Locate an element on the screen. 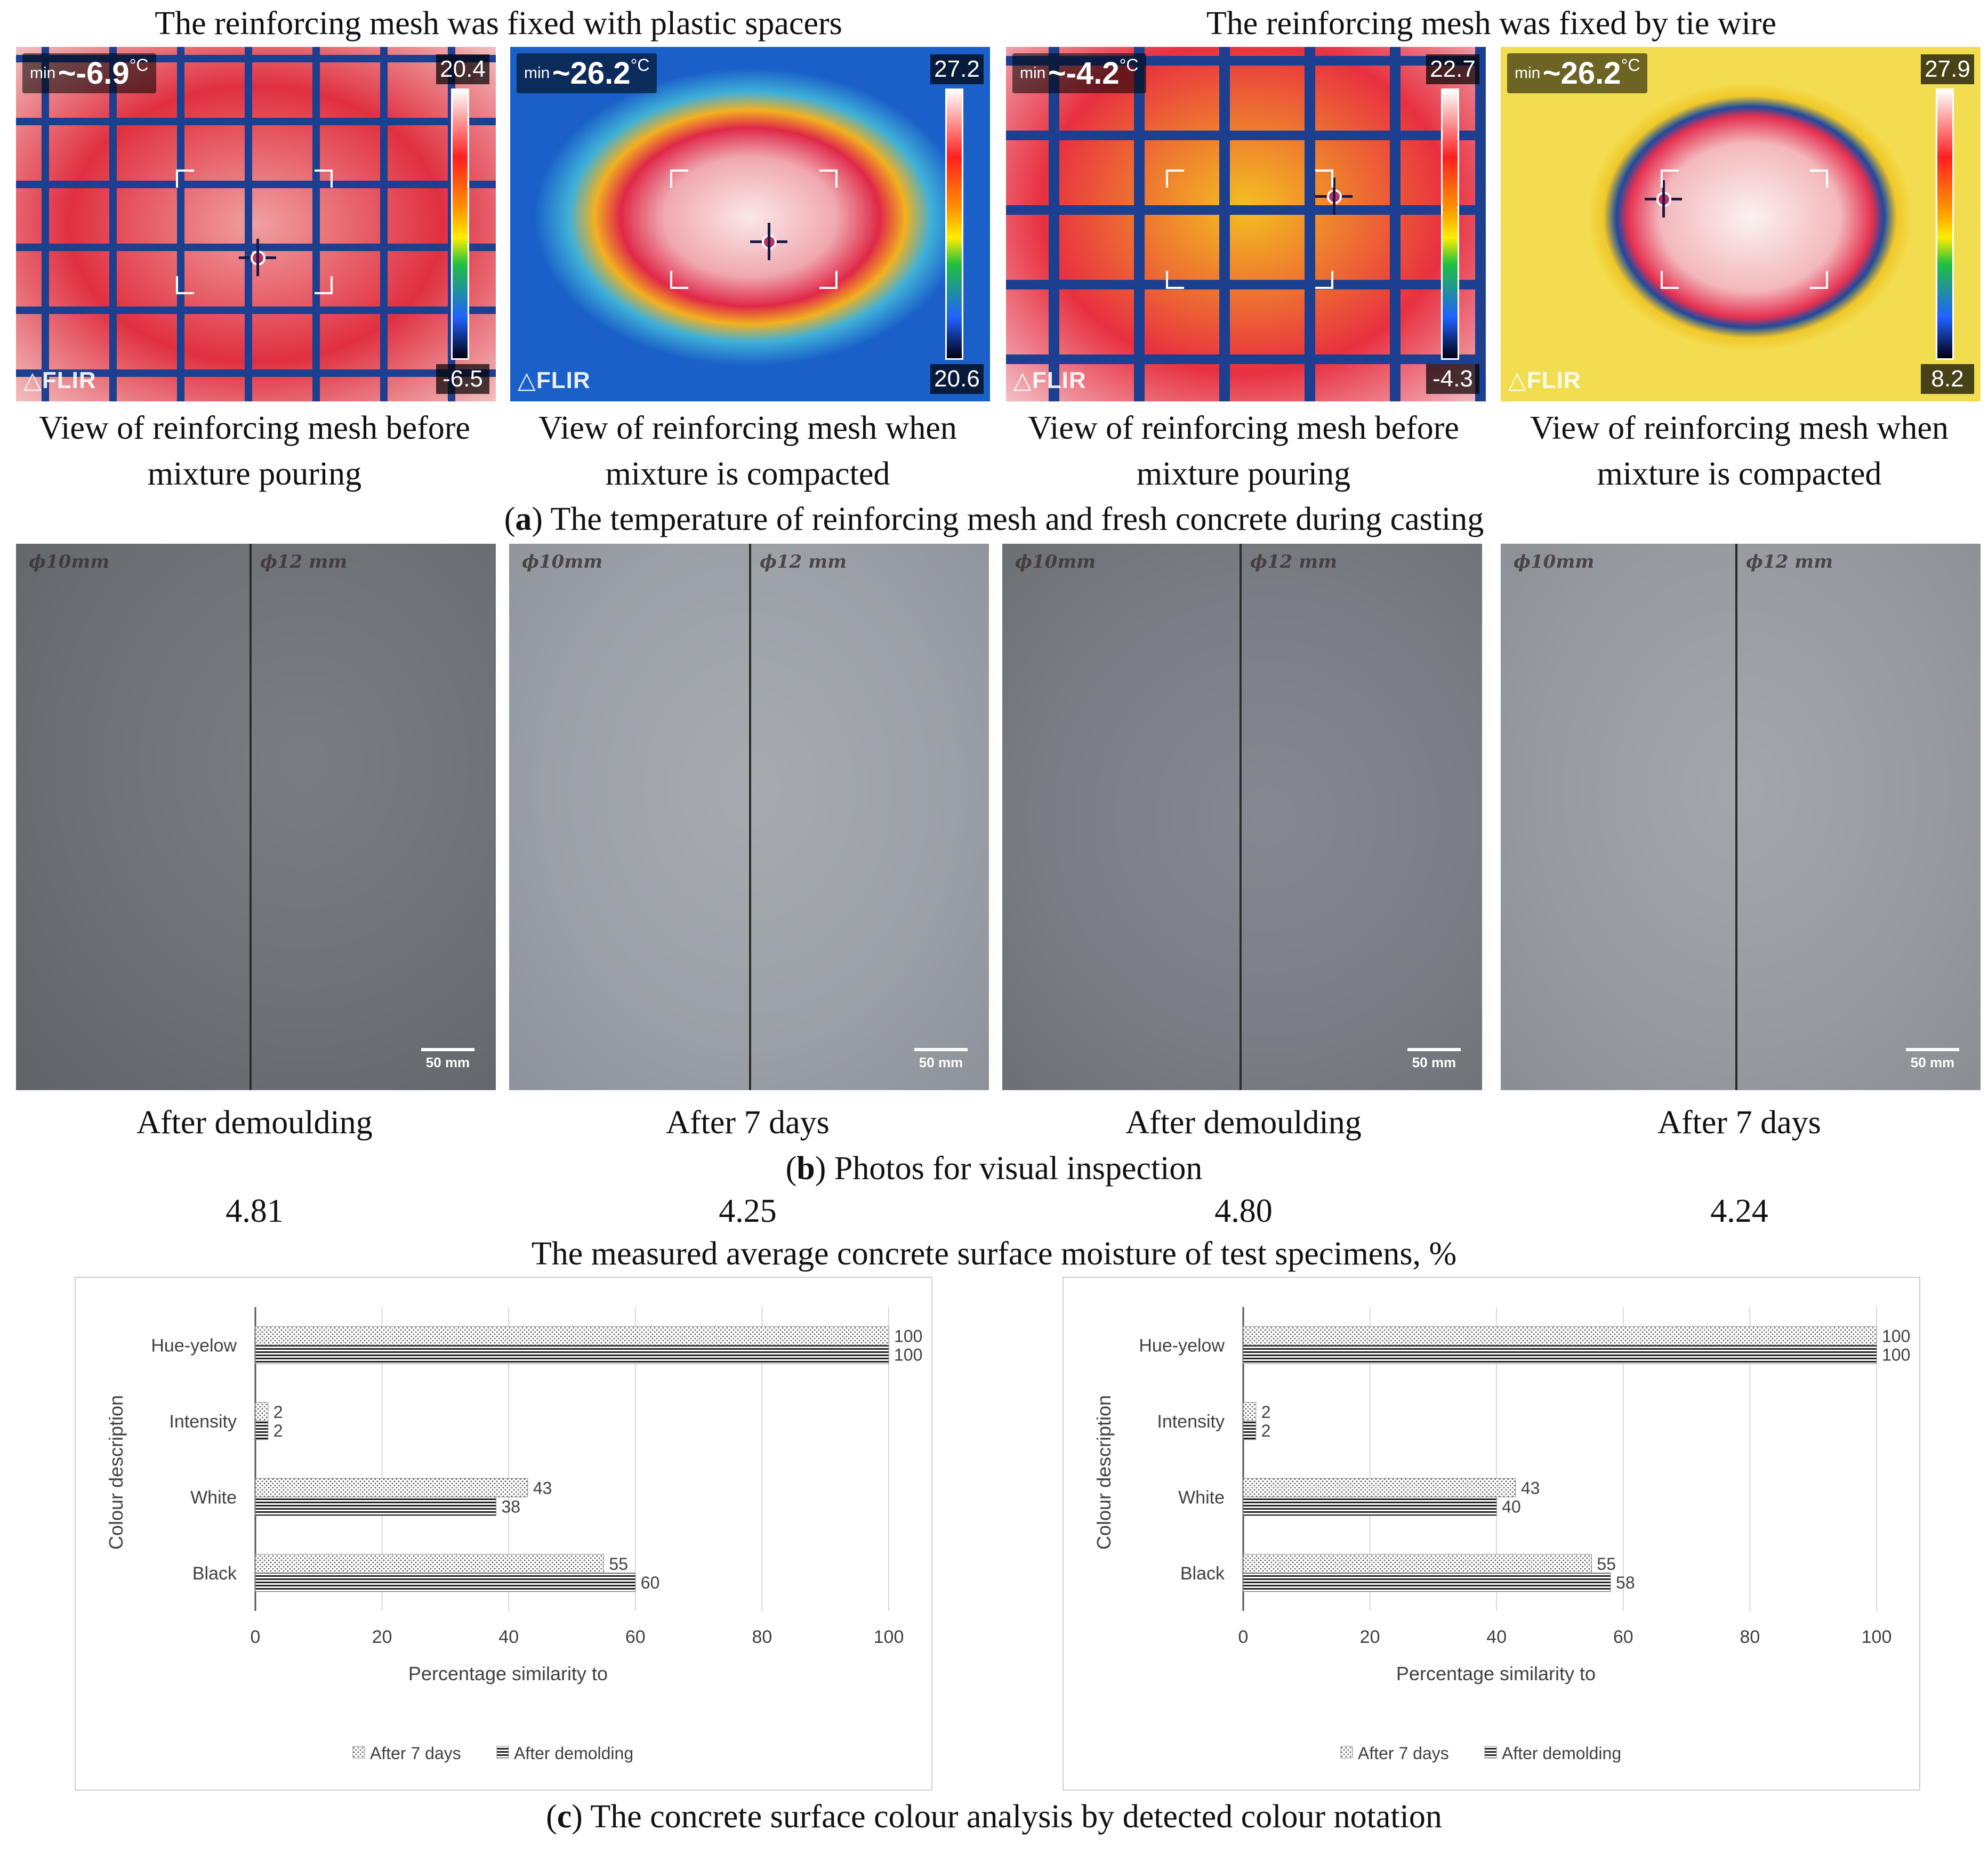 The image size is (1988, 1854). thermal-image-1: min ~-6.9°C 20.4 -6.5 △FLIR is located at coordinates (256, 224).